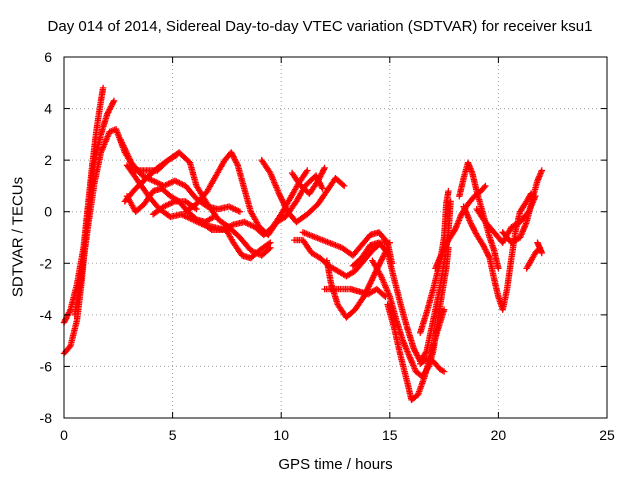 The image size is (640, 480). I want to click on series-arc21, so click(434, 262).